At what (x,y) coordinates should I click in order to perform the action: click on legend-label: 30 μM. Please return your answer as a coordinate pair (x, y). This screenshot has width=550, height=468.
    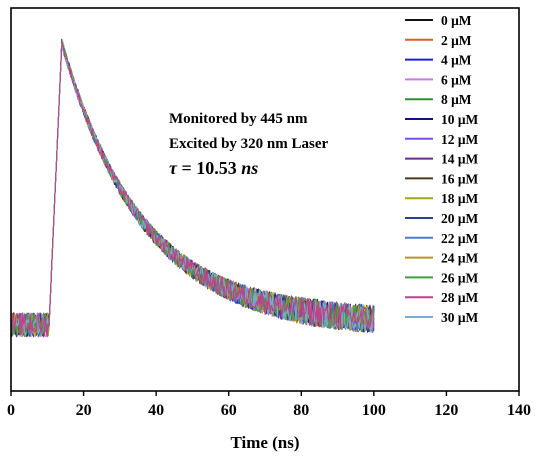
    Looking at the image, I should click on (460, 317).